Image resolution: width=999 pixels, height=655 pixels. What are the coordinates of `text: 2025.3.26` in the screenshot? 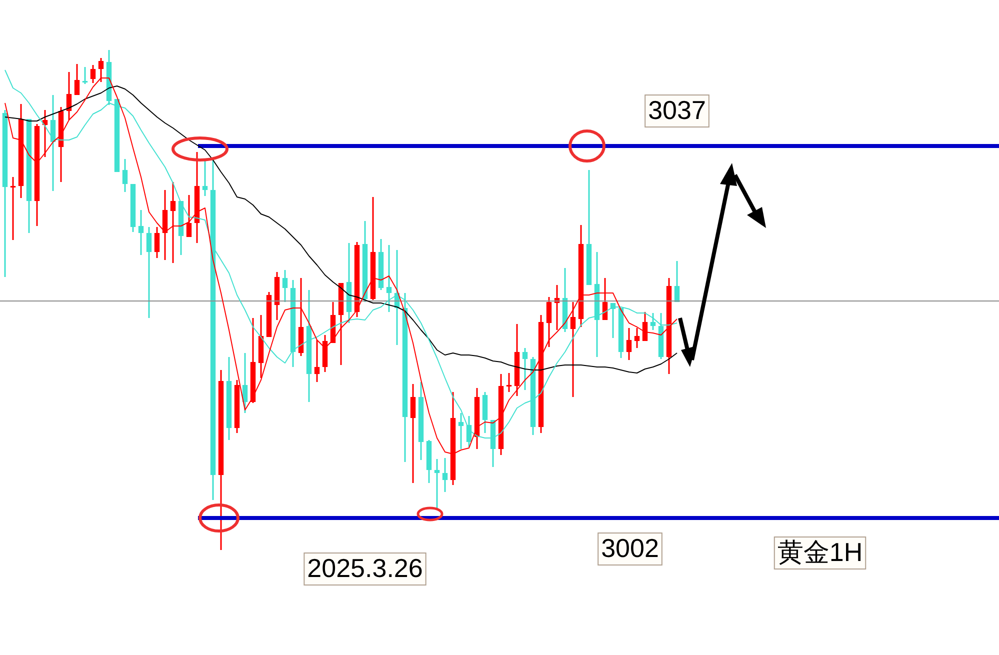 It's located at (365, 568).